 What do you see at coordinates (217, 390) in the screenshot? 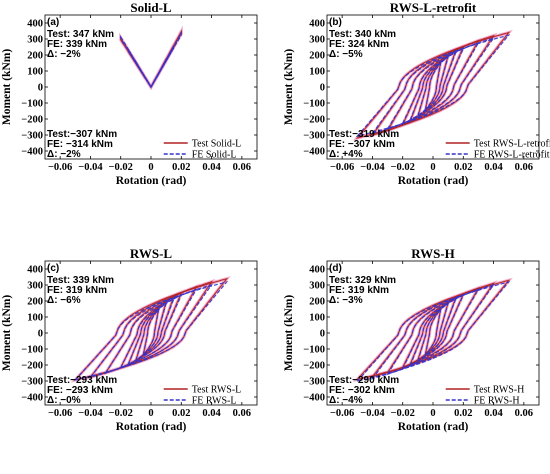
I see `legend-label-test: Test RWS-L` at bounding box center [217, 390].